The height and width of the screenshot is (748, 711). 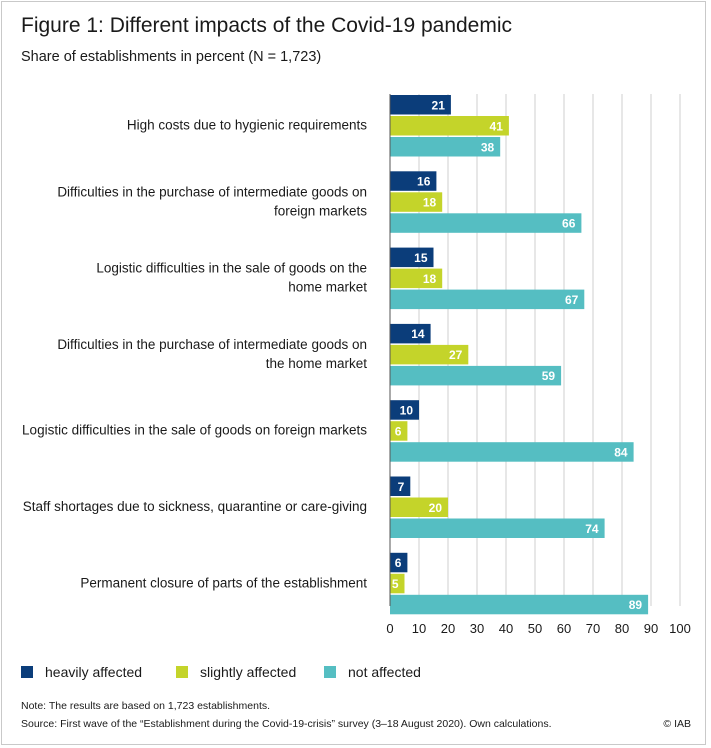 What do you see at coordinates (677, 724) in the screenshot?
I see `copyright: © IAB` at bounding box center [677, 724].